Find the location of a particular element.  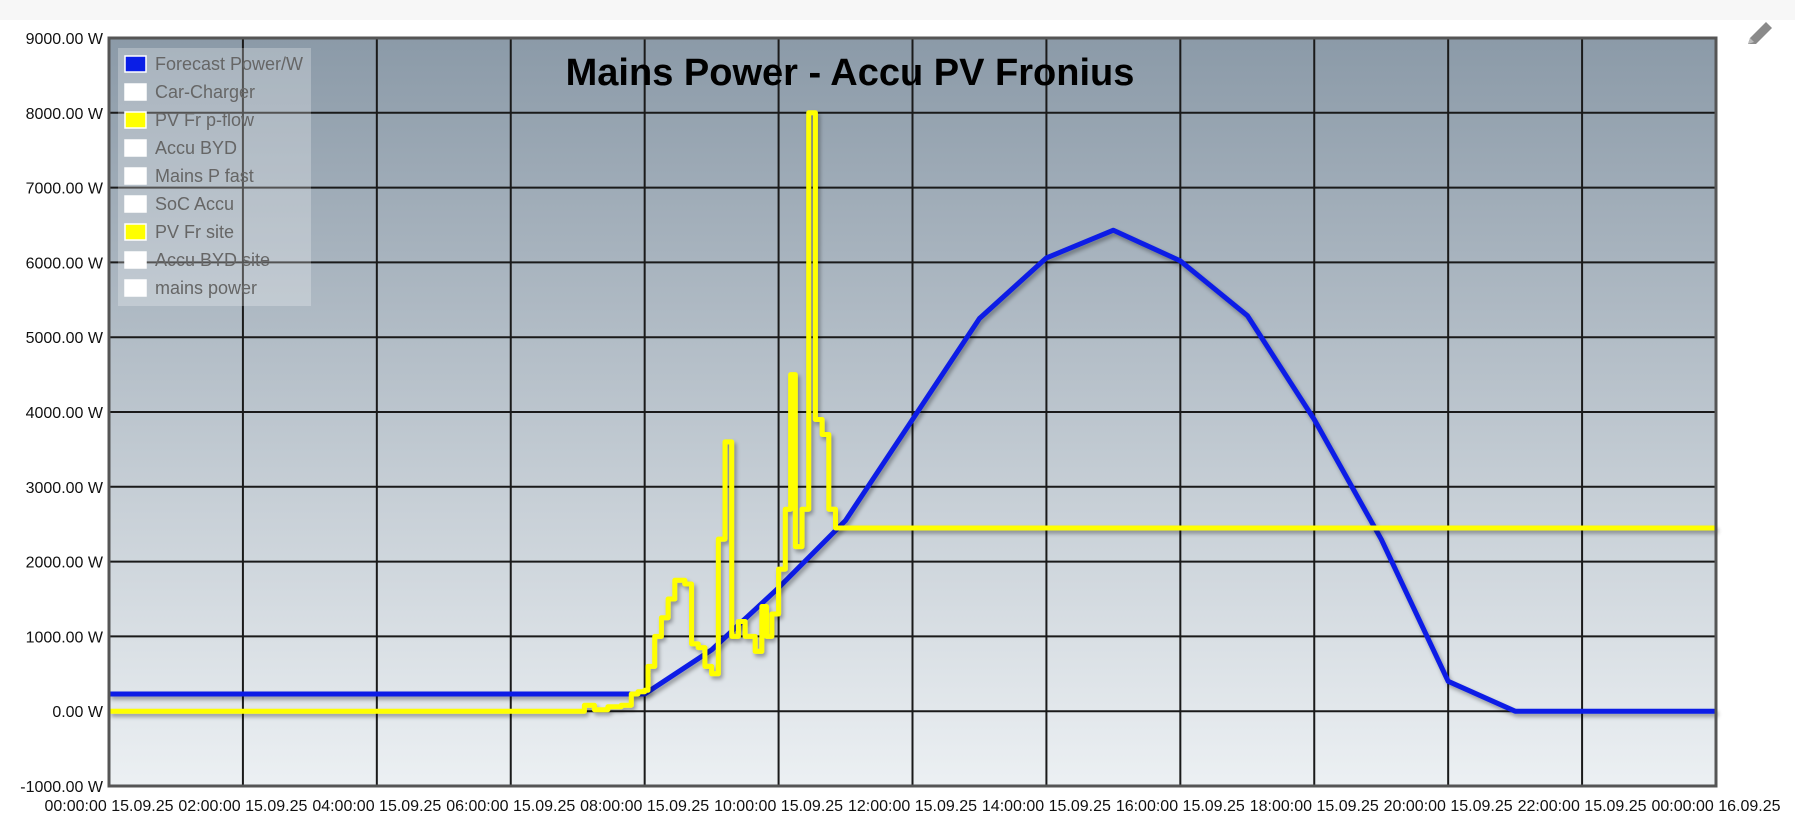

y-tick-label: 5000.00 W is located at coordinates (65, 338).